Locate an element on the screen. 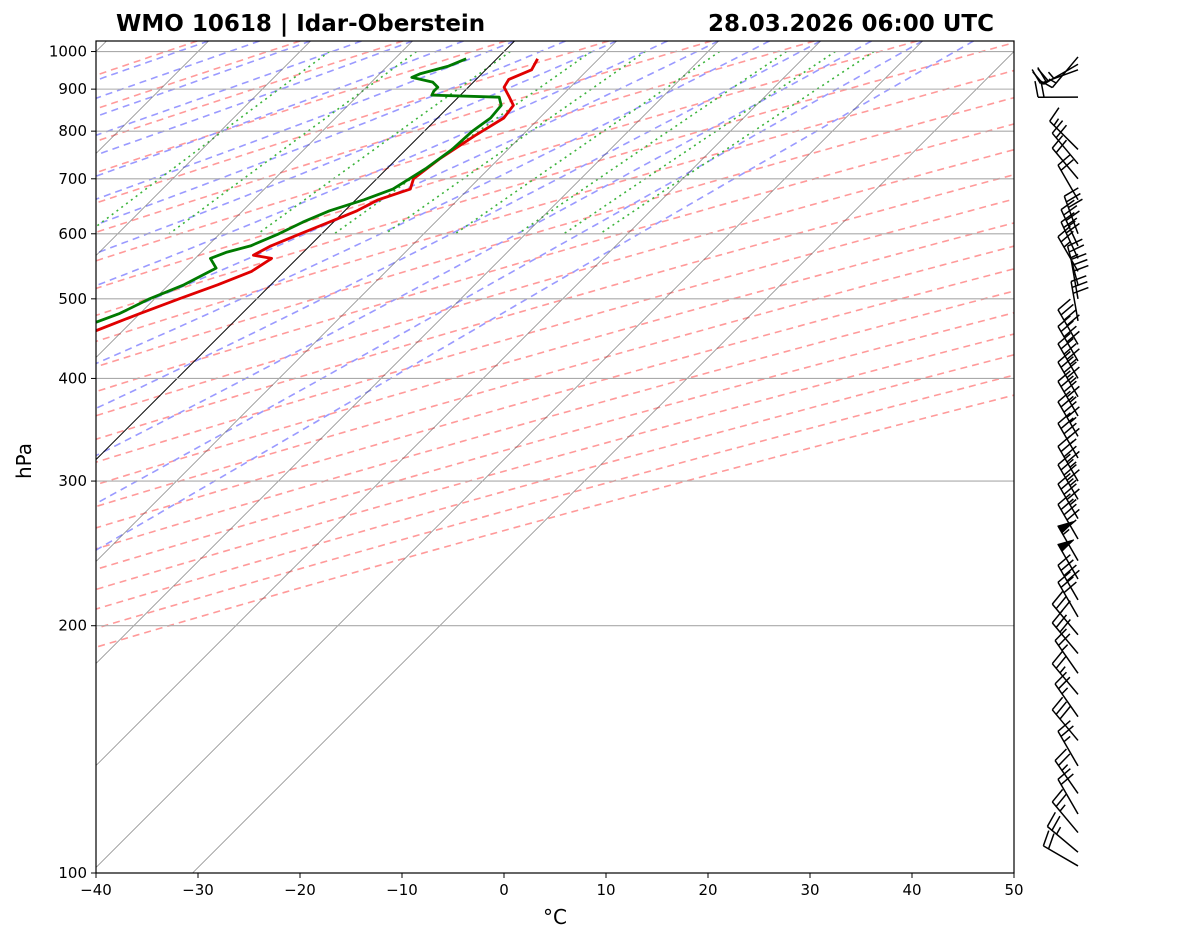 The width and height of the screenshot is (1181, 941). y-tick-label: 900 is located at coordinates (72, 89).